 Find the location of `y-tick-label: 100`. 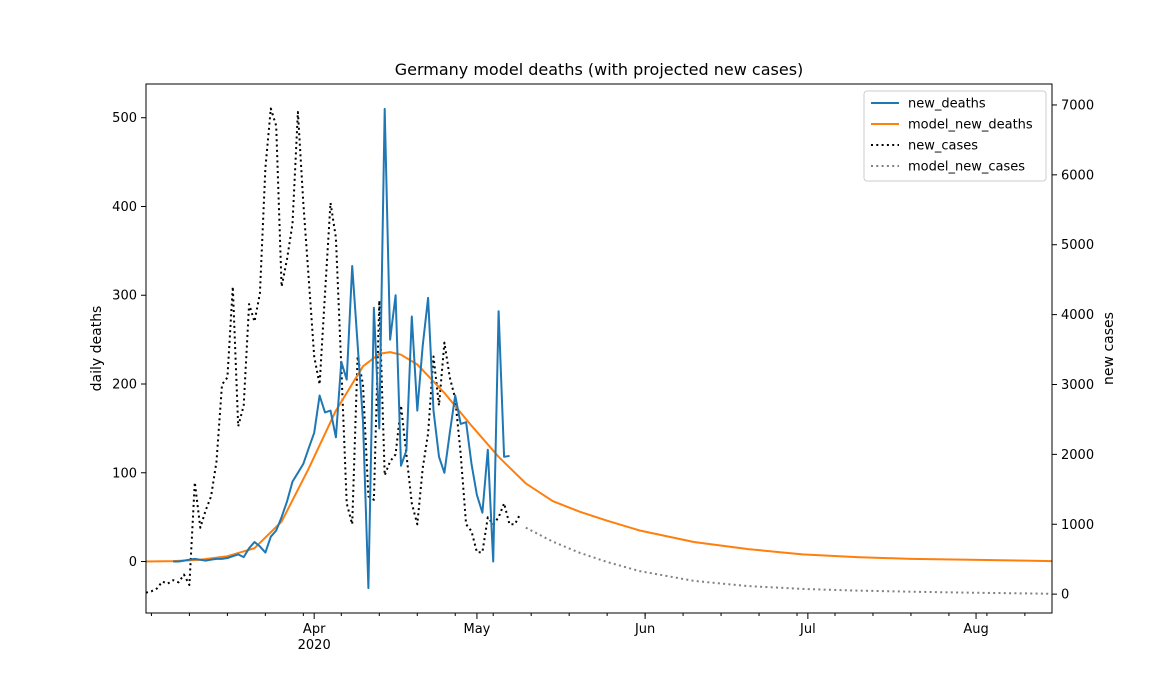

y-tick-label: 100 is located at coordinates (124, 473).